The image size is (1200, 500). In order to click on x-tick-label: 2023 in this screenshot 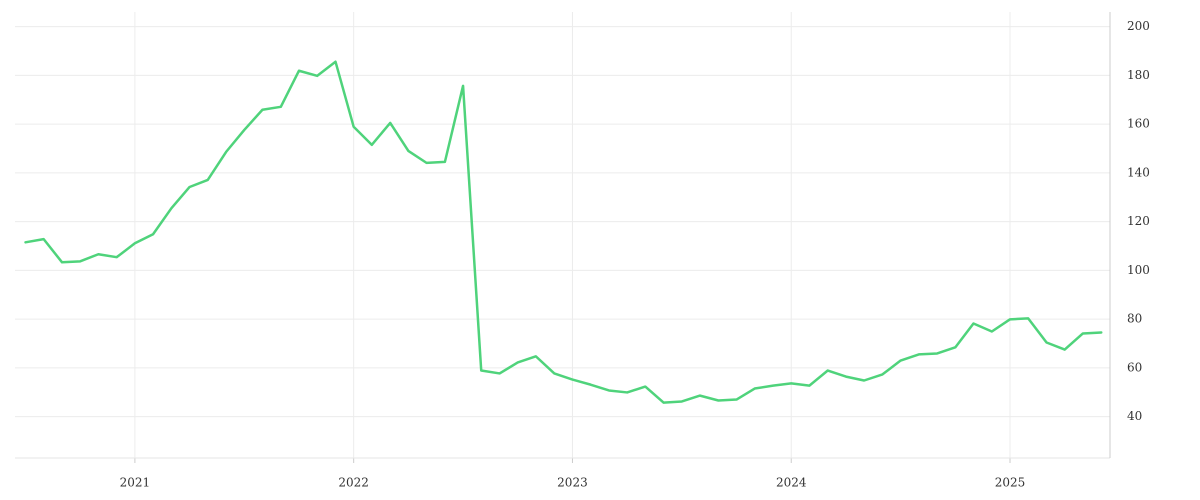, I will do `click(572, 483)`.